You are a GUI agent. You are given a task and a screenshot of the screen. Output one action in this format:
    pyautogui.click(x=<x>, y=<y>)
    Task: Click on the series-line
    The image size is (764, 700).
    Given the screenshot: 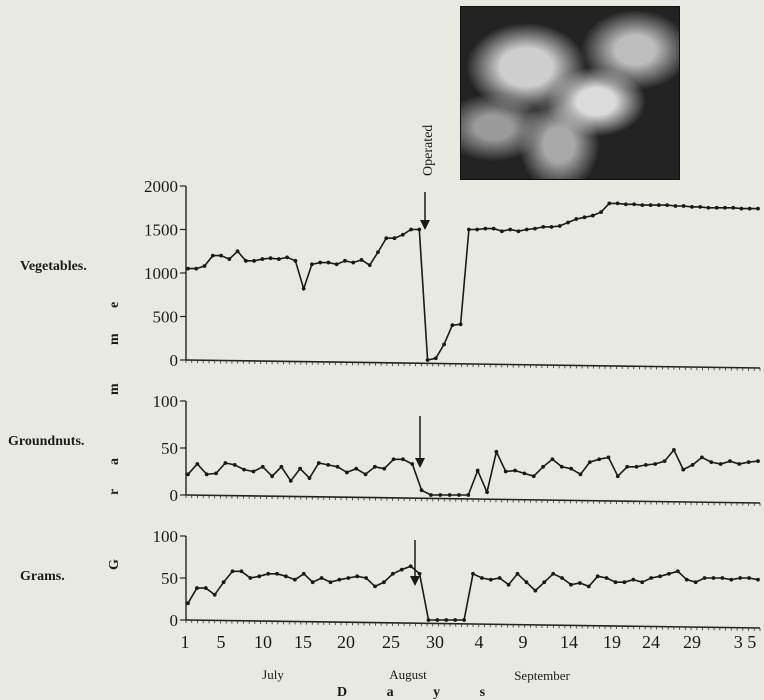 What is the action you would take?
    pyautogui.click(x=473, y=472)
    